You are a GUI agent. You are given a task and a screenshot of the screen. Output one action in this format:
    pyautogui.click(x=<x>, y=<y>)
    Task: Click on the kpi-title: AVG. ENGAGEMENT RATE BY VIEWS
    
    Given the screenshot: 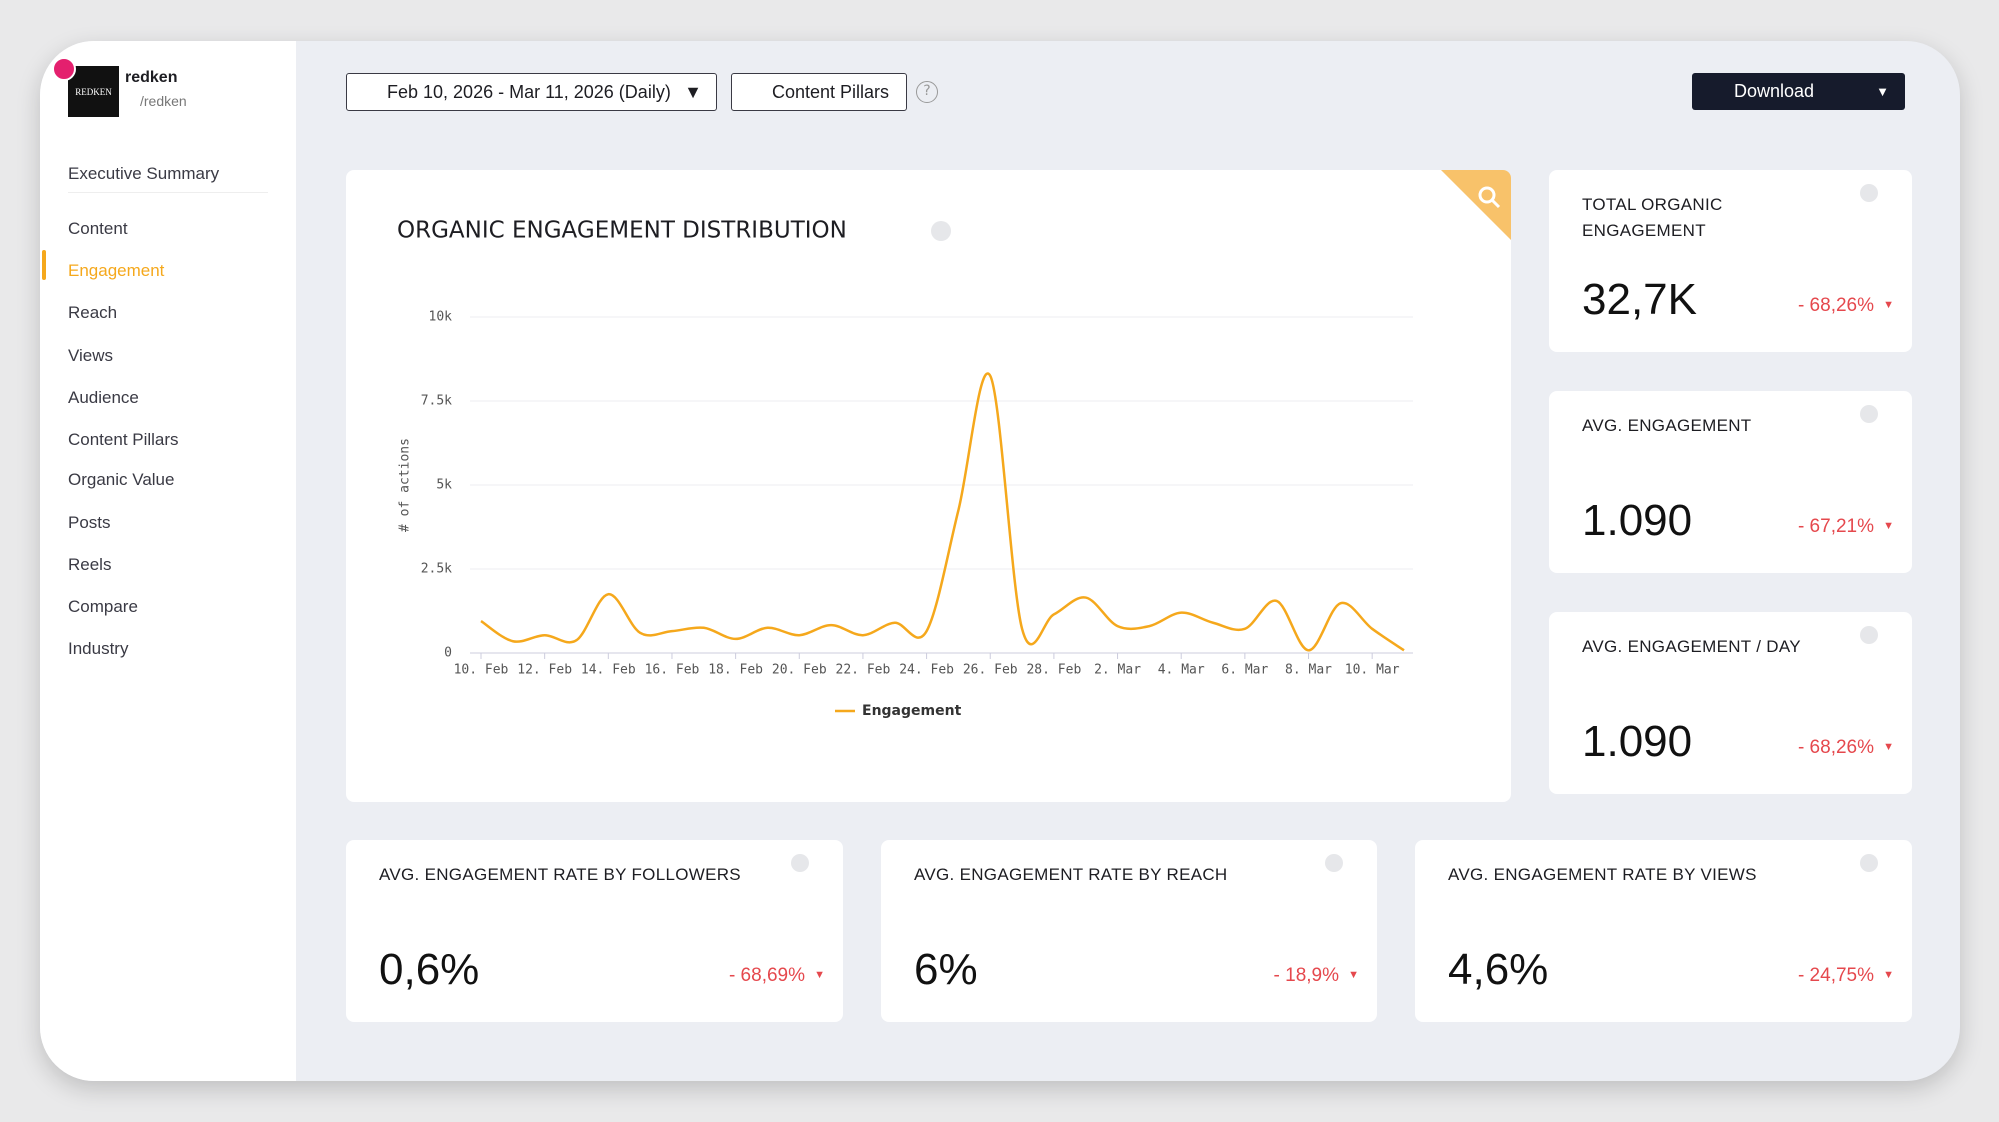 What is the action you would take?
    pyautogui.click(x=1602, y=874)
    